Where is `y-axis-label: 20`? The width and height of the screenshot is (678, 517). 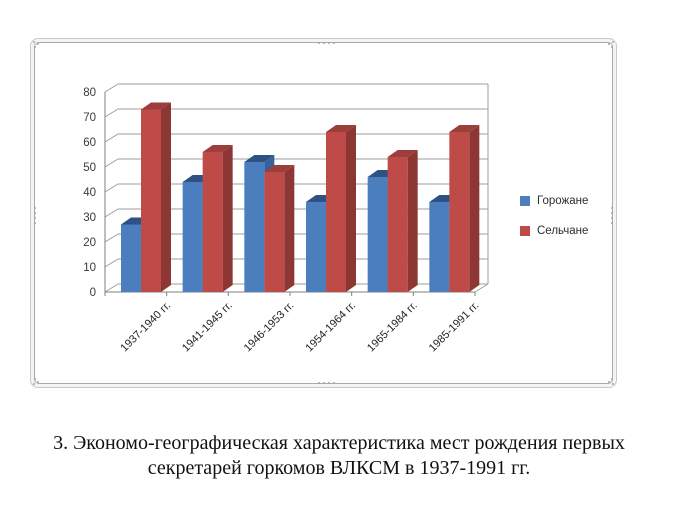
y-axis-label: 20 is located at coordinates (89, 243).